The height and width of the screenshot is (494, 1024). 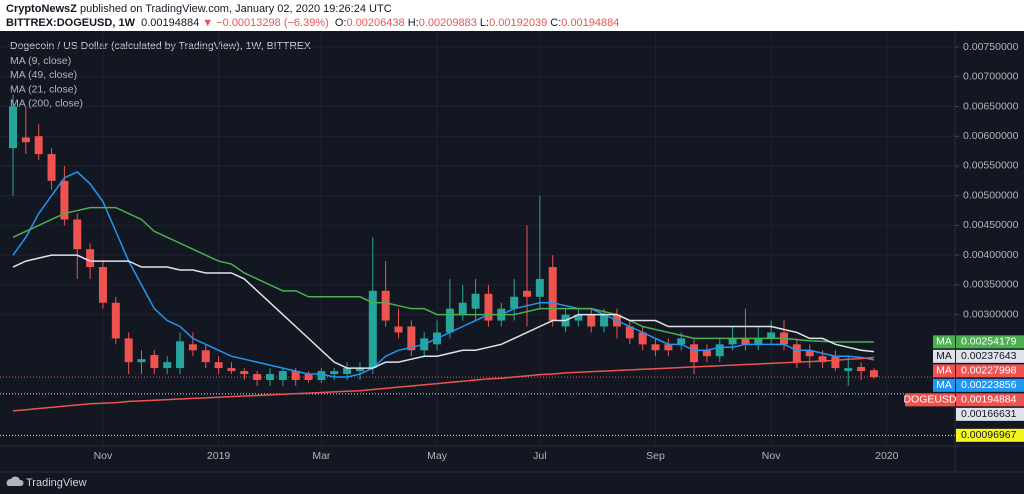 What do you see at coordinates (41, 9) in the screenshot?
I see `publisher: CryptoNewsZ` at bounding box center [41, 9].